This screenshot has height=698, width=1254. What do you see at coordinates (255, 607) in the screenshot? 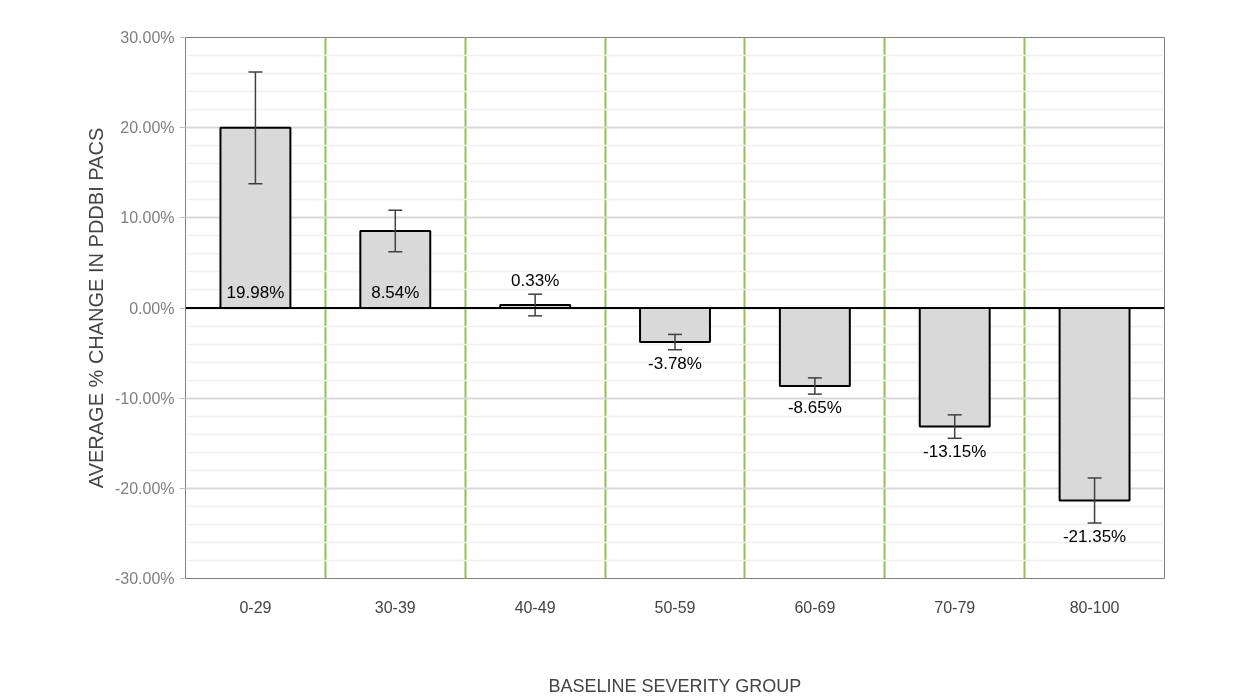
I see `x-tick-label: 0-29` at bounding box center [255, 607].